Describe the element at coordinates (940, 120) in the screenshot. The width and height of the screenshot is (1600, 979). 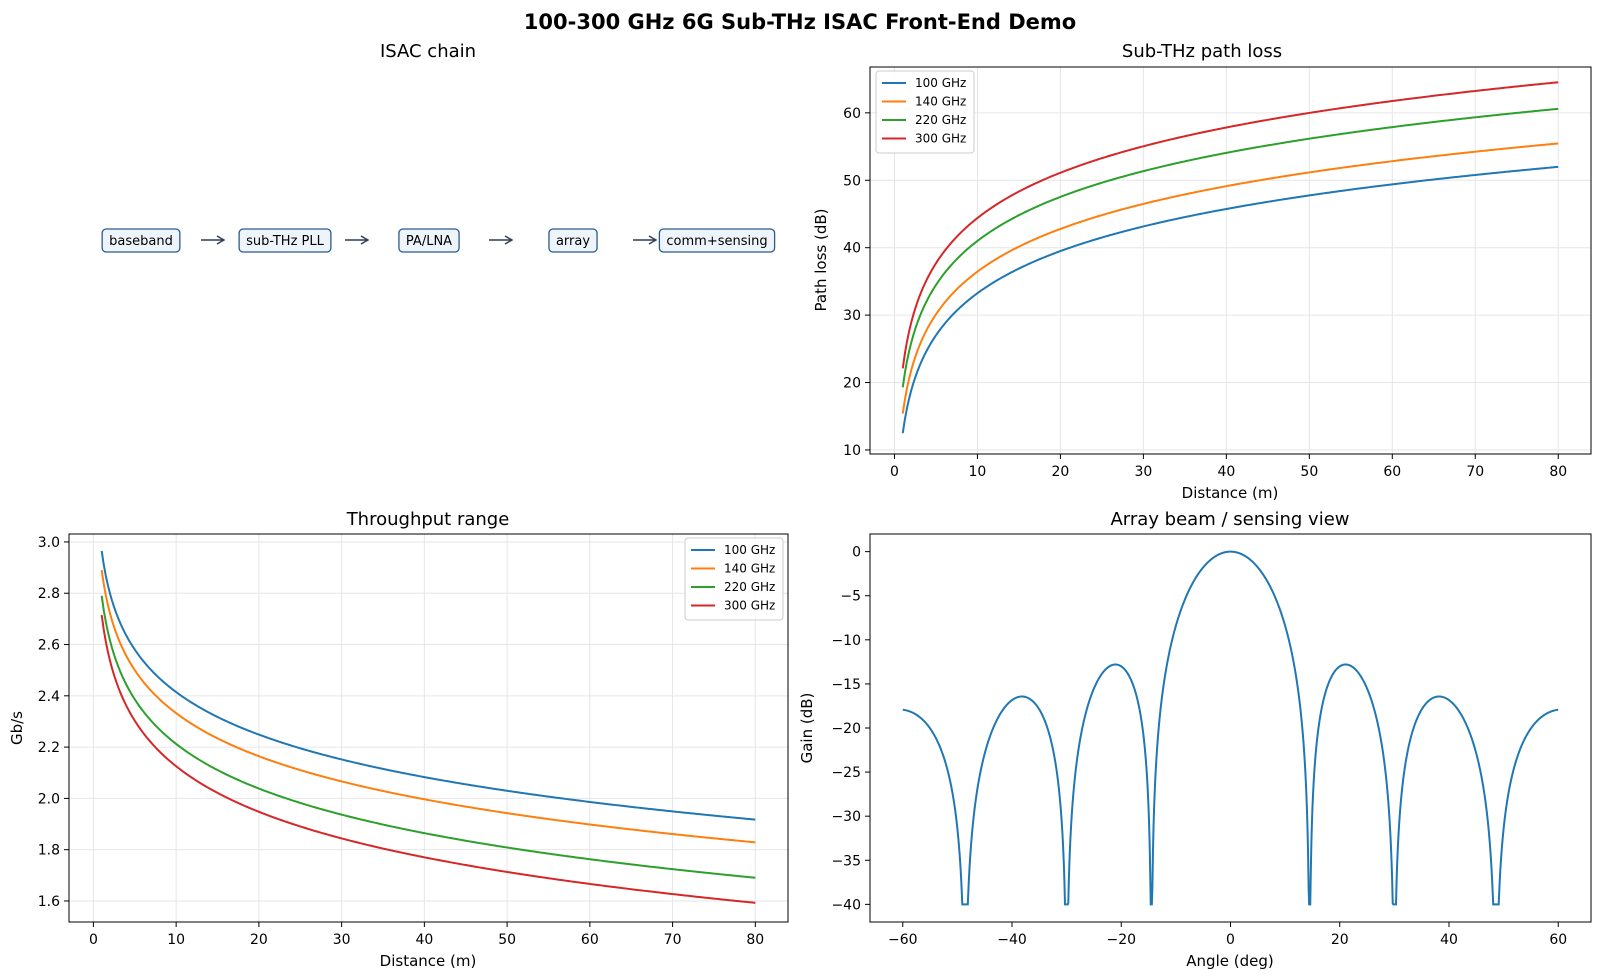
I see `pathloss-legend-label: 220 GHz` at that location.